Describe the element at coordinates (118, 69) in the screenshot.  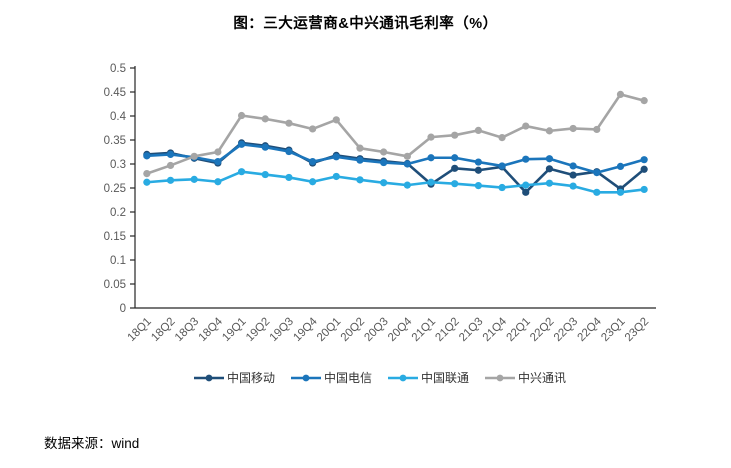
I see `y-axis-label: 0.5` at that location.